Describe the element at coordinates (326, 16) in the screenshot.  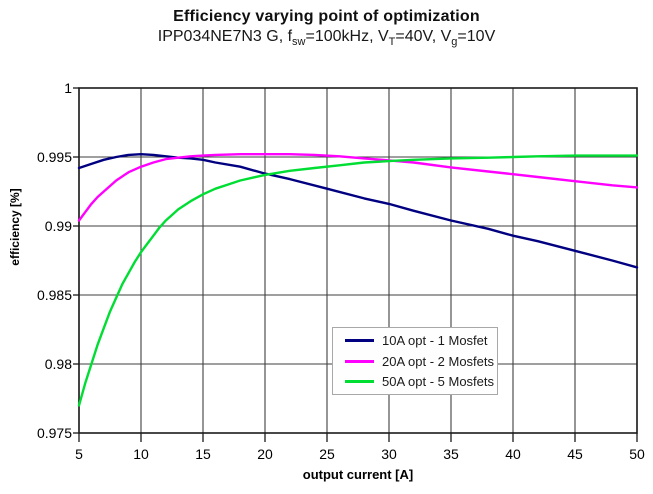
I see `chart-title: Efficiency varying point of optimization` at that location.